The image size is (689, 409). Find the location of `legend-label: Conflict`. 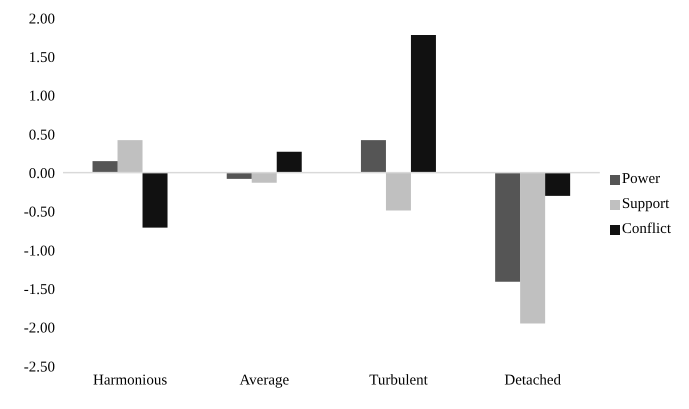

legend-label: Conflict is located at coordinates (646, 229).